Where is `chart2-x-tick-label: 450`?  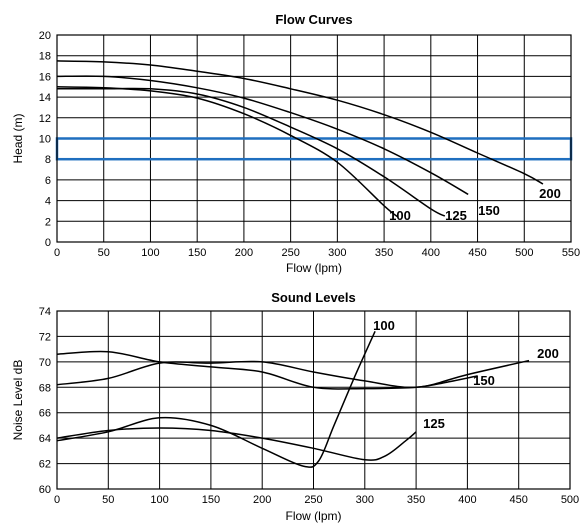 chart2-x-tick-label: 450 is located at coordinates (519, 500).